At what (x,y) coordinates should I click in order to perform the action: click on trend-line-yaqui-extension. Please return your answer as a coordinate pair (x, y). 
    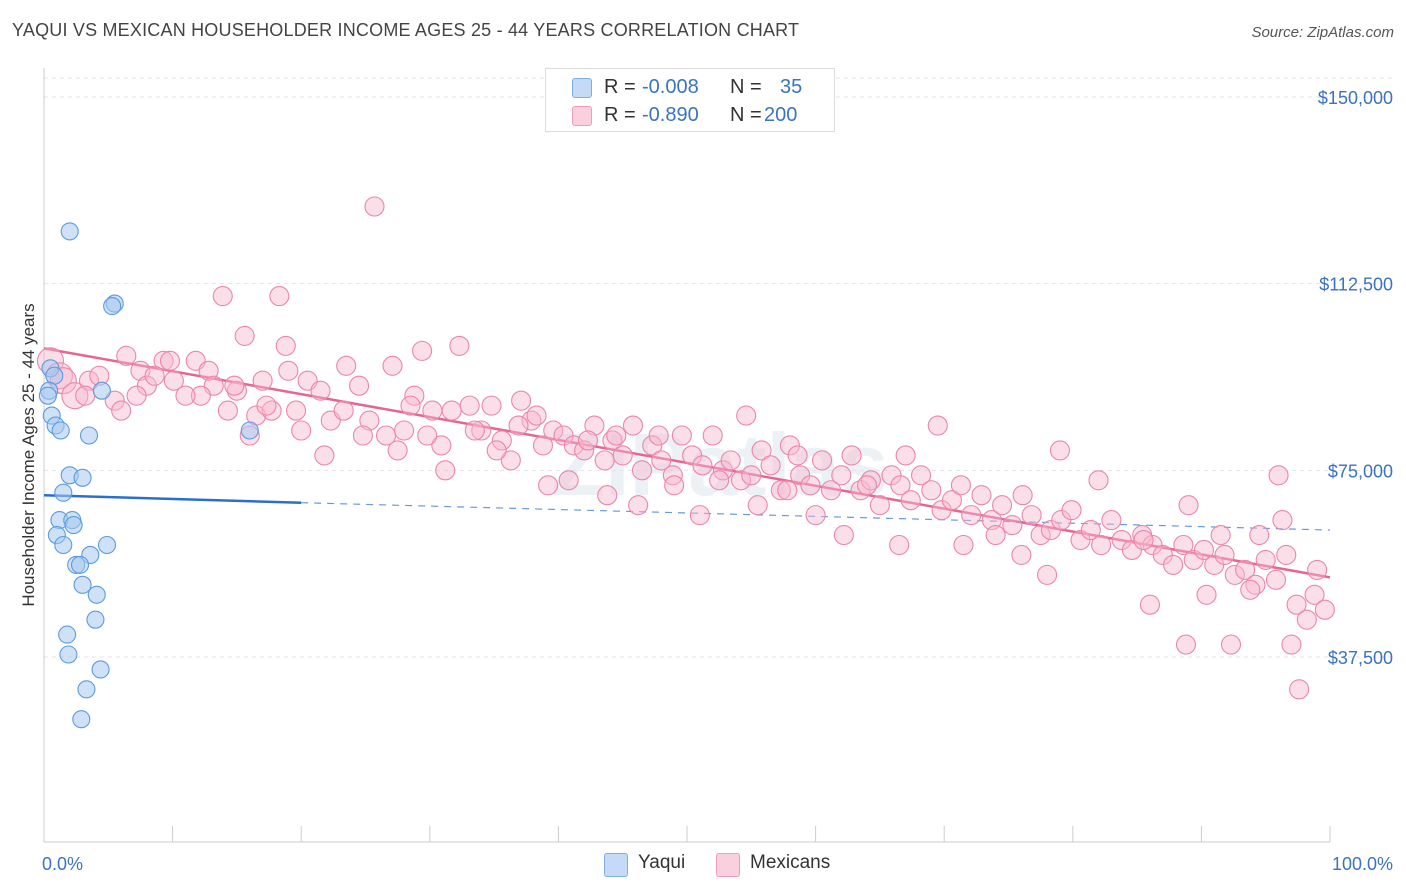
    Looking at the image, I should click on (816, 516).